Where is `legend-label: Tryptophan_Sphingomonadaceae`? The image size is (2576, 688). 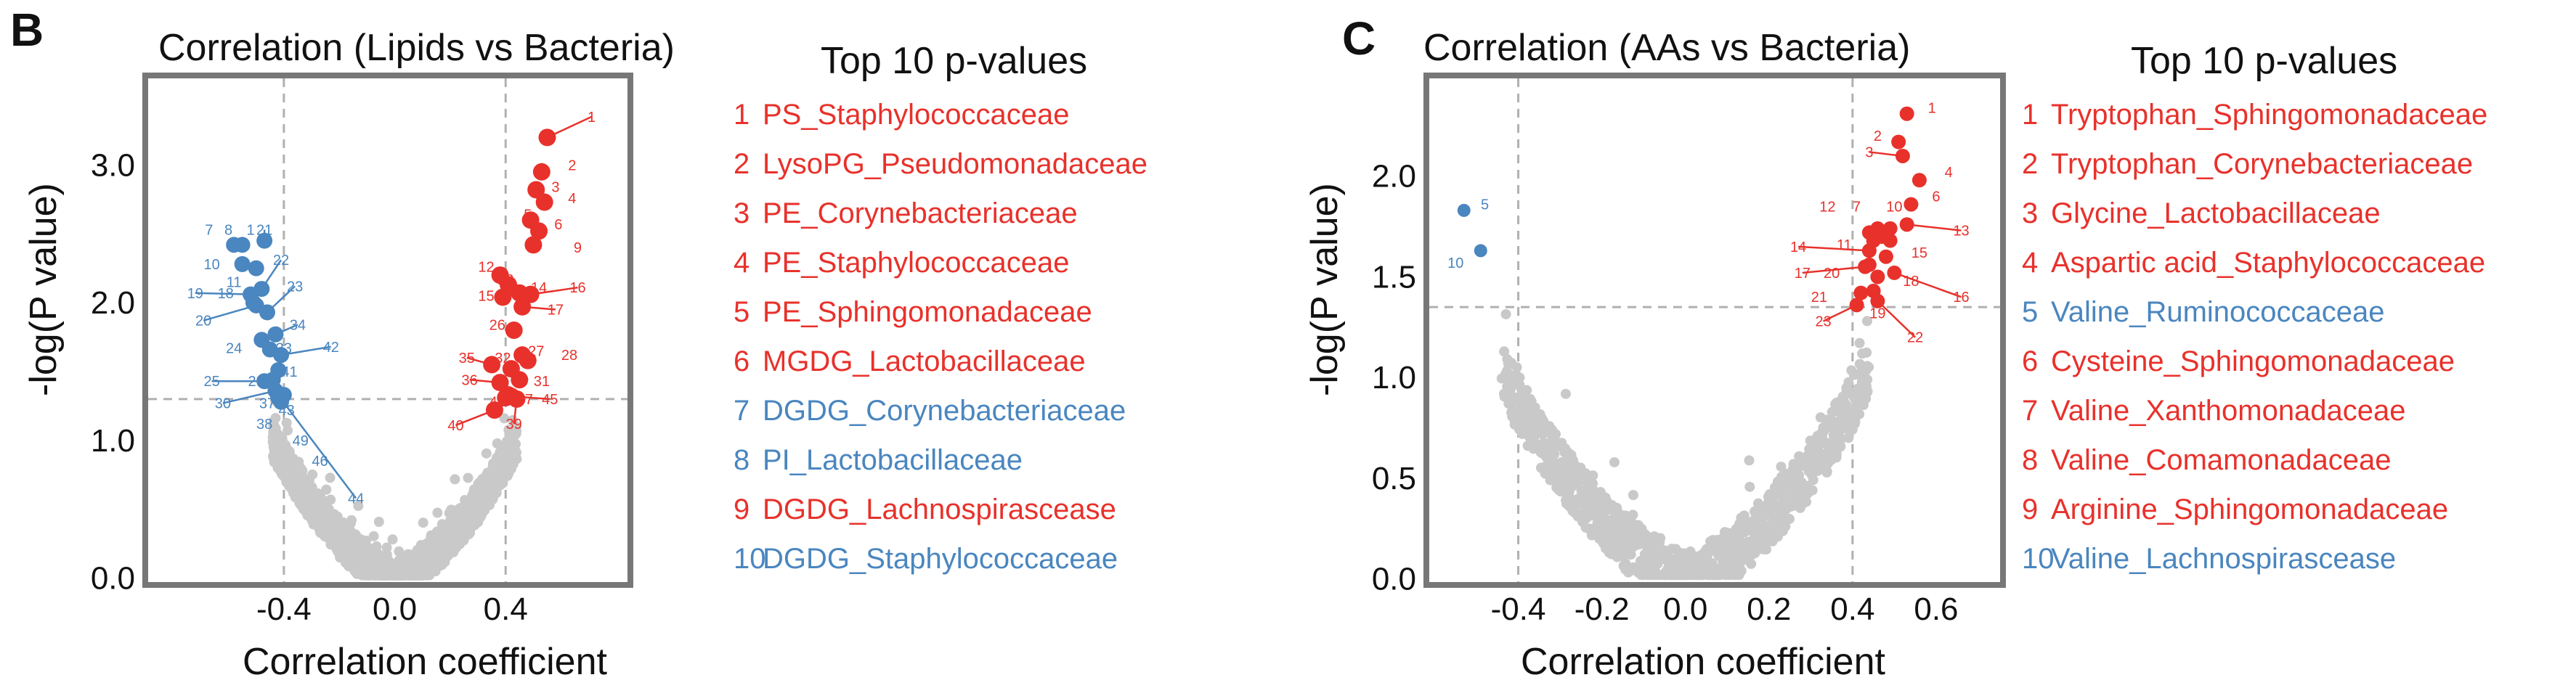 legend-label: Tryptophan_Sphingomonadaceae is located at coordinates (2269, 115).